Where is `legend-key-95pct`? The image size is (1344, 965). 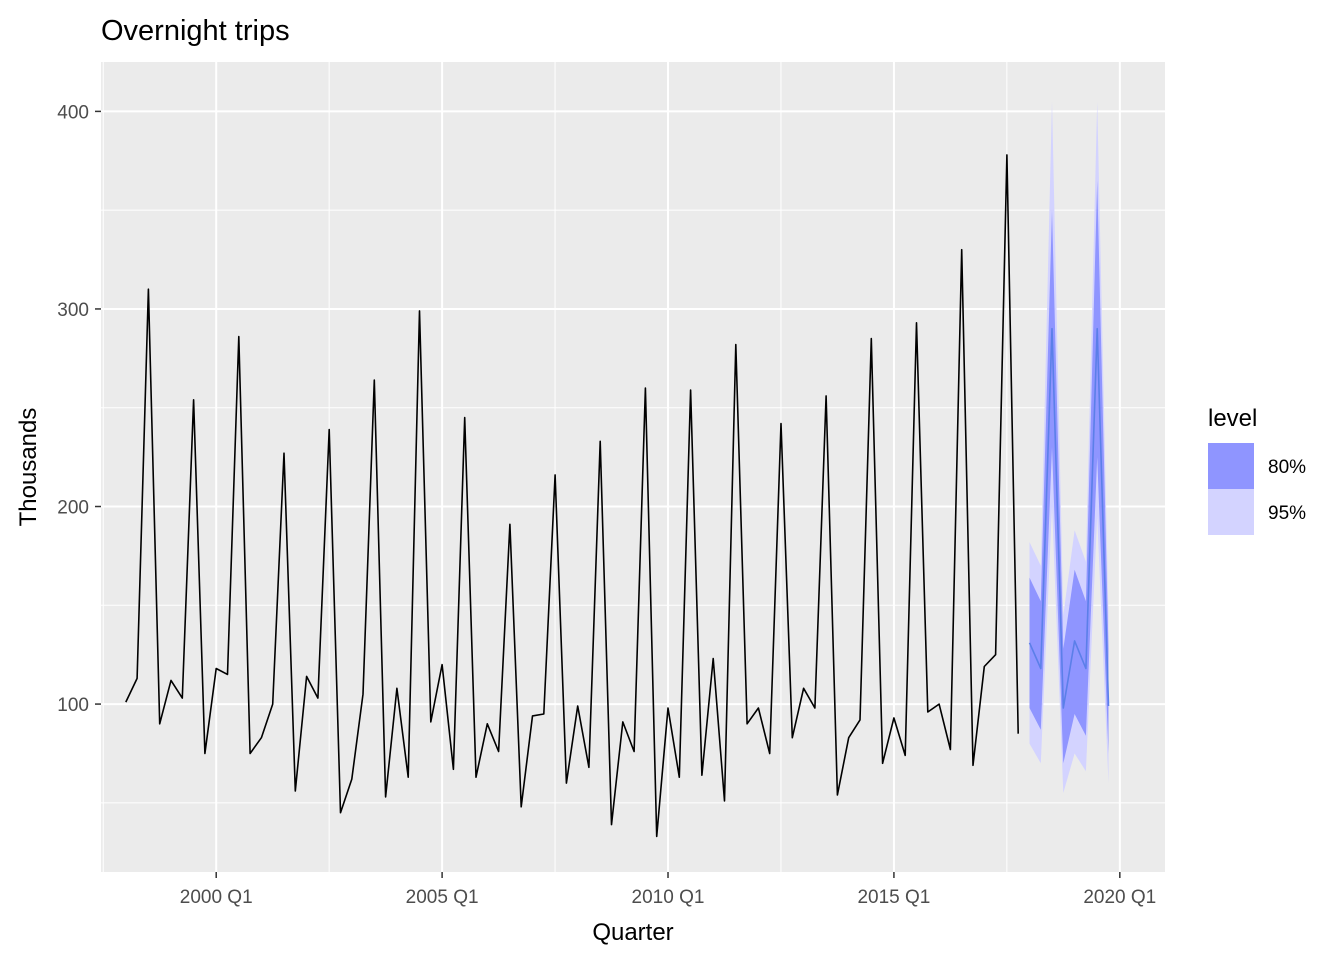
legend-key-95pct is located at coordinates (1231, 512).